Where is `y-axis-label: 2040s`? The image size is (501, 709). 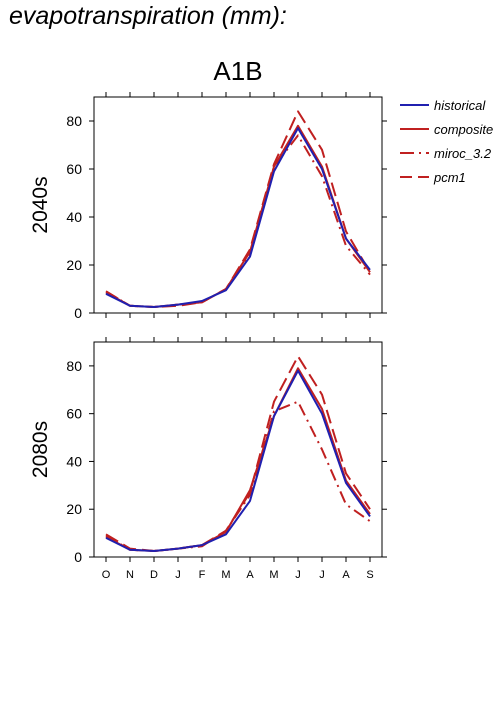 y-axis-label: 2040s is located at coordinates (40, 204).